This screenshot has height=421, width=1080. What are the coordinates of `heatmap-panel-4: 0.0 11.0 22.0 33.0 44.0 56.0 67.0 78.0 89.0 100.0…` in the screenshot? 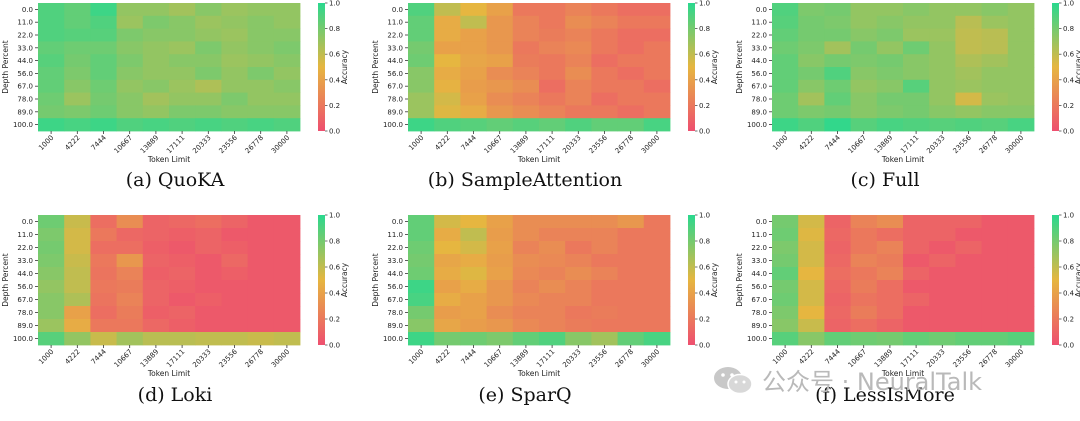 It's located at (175, 295).